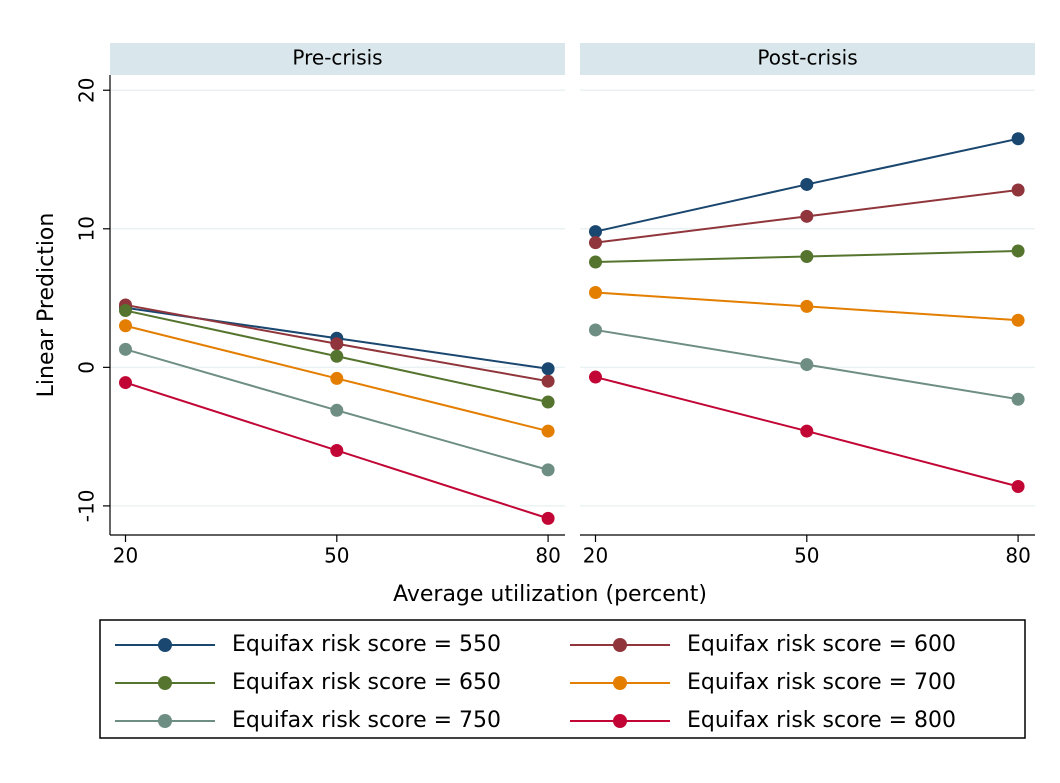  What do you see at coordinates (366, 644) in the screenshot?
I see `legend-label: Equifax risk score = 550` at bounding box center [366, 644].